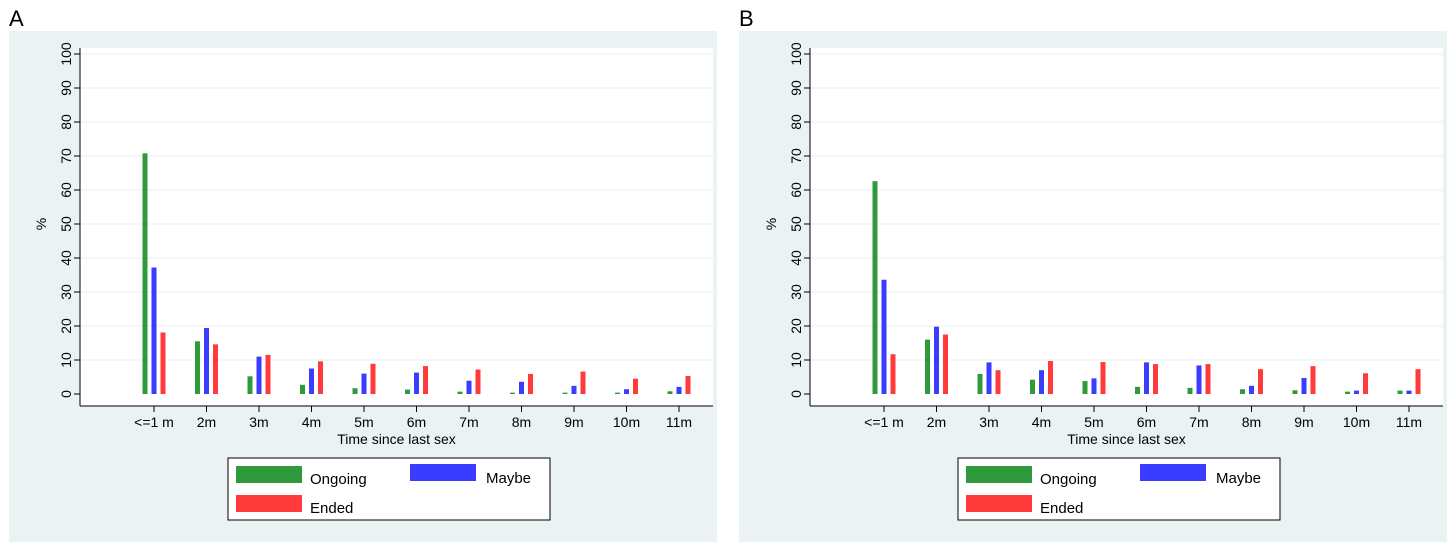 Image resolution: width=1448 pixels, height=542 pixels. What do you see at coordinates (206, 422) in the screenshot?
I see `x-tick-label: 2m` at bounding box center [206, 422].